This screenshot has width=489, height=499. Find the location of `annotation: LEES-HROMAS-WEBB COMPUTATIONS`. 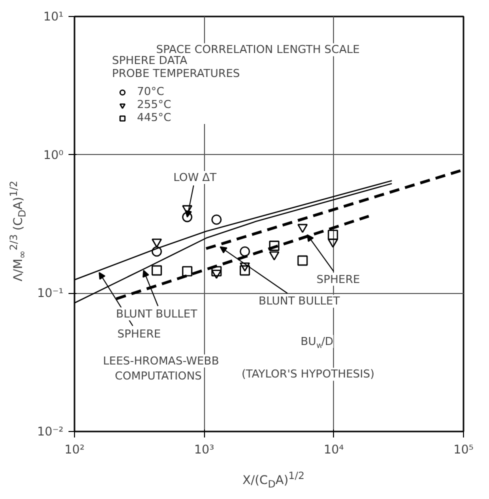

annotation: LEES-HROMAS-WEBB COMPUTATIONS is located at coordinates (161, 368).